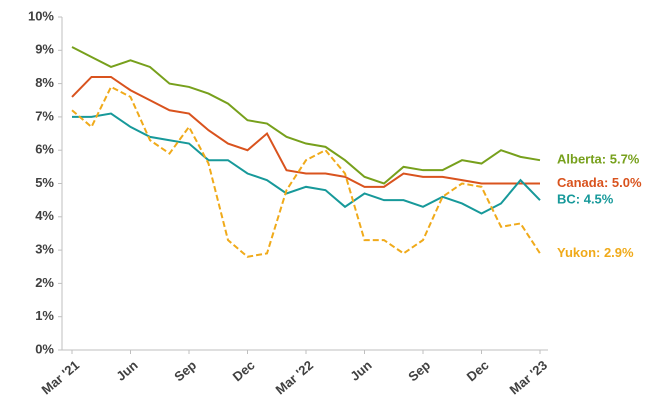 Image resolution: width=662 pixels, height=414 pixels. Describe the element at coordinates (44, 249) in the screenshot. I see `y-tick-label: 3%` at that location.